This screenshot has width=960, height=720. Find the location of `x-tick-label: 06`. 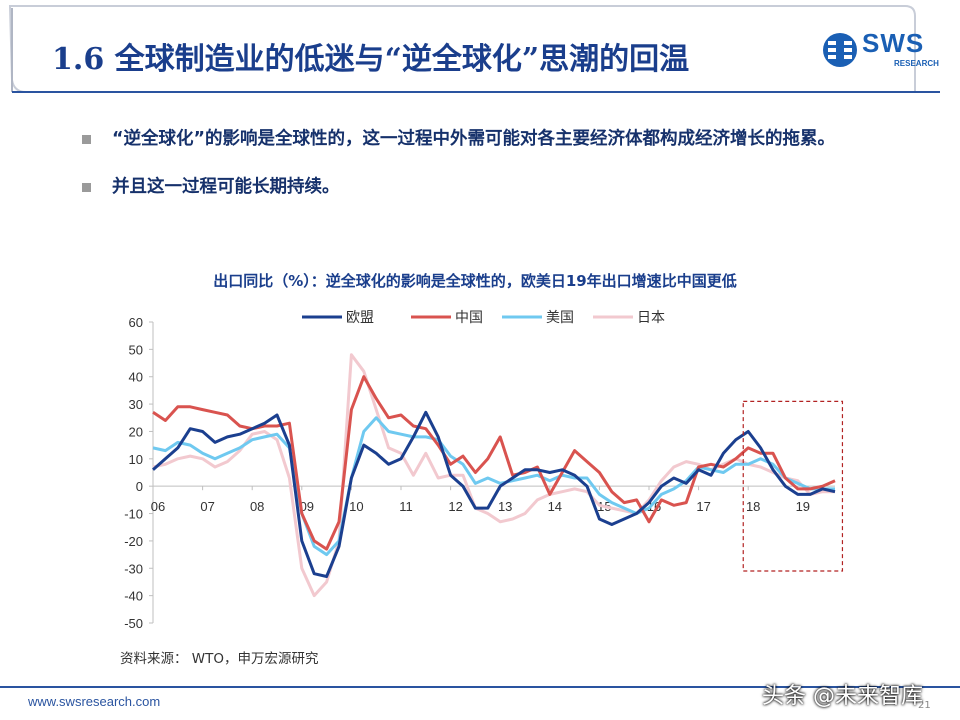

x-tick-label: 06 is located at coordinates (158, 506).